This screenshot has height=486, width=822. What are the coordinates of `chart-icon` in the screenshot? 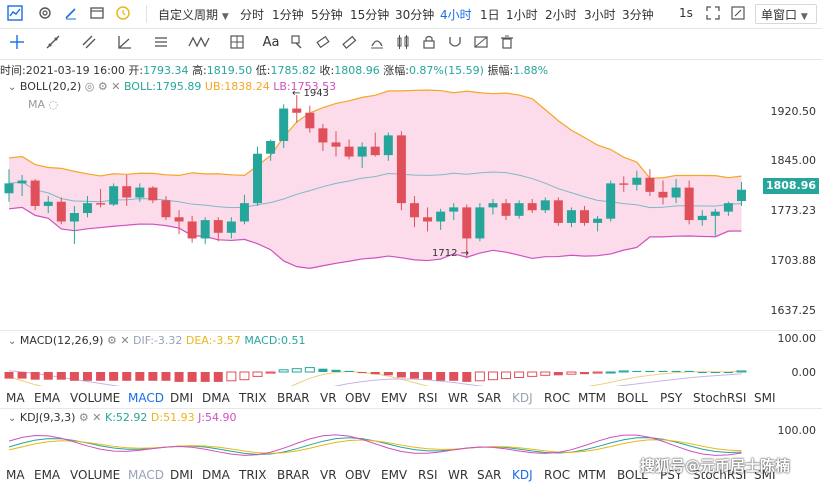 It's located at (15, 14).